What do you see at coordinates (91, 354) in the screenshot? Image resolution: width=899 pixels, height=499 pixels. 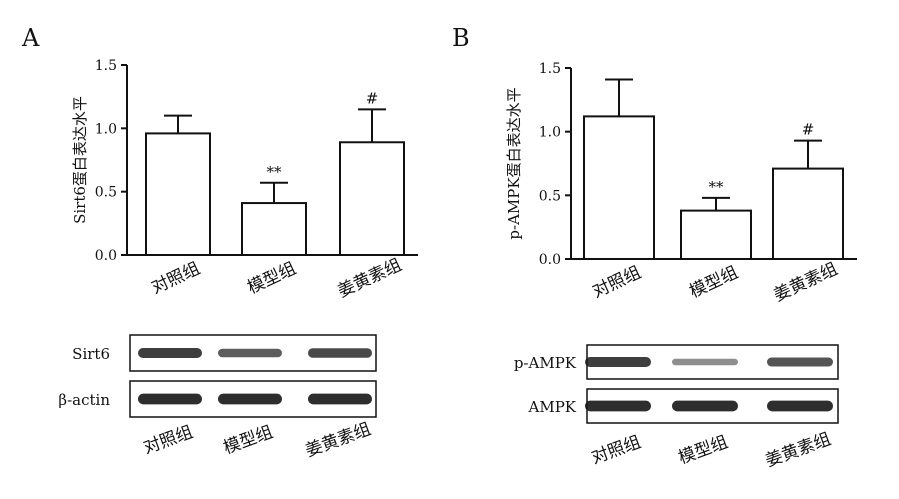 I see `blot-row-label: Sirt6` at bounding box center [91, 354].